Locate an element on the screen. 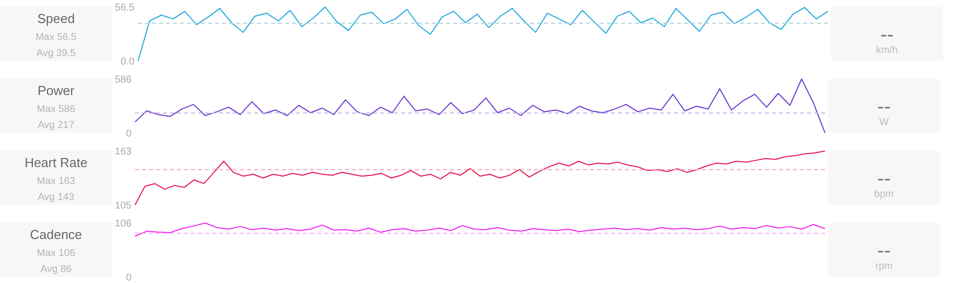 The image size is (961, 283). text: km/h is located at coordinates (887, 50).